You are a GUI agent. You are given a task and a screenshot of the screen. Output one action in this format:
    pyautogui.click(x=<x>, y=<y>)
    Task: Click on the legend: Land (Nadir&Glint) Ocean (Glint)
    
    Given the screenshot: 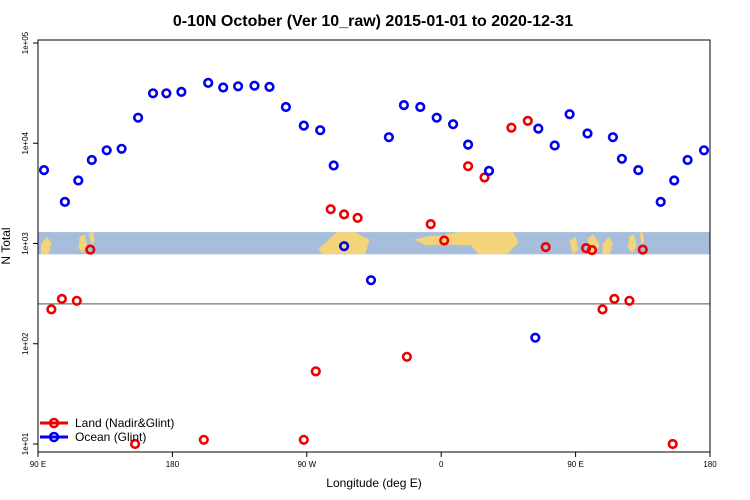 What is the action you would take?
    pyautogui.click(x=107, y=430)
    